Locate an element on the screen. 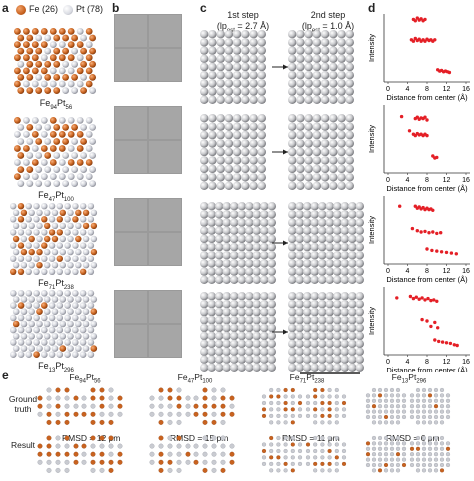 The height and width of the screenshot is (481, 474). atom-layer-map is located at coordinates (214, 406).